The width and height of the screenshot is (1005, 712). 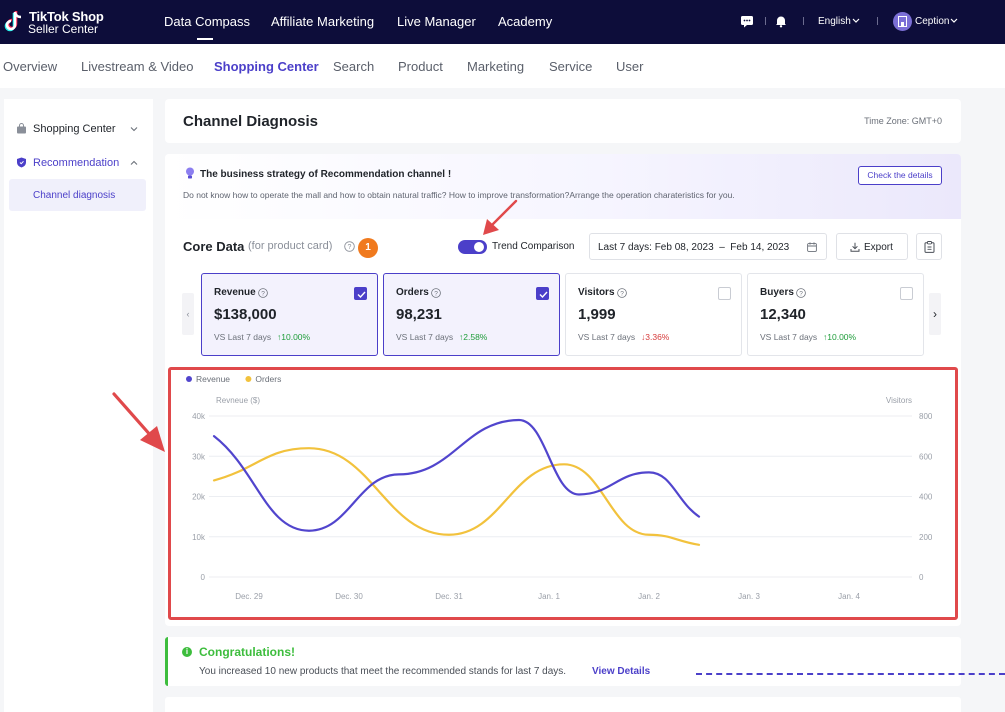 What do you see at coordinates (190, 173) in the screenshot?
I see `lightbulb-icon` at bounding box center [190, 173].